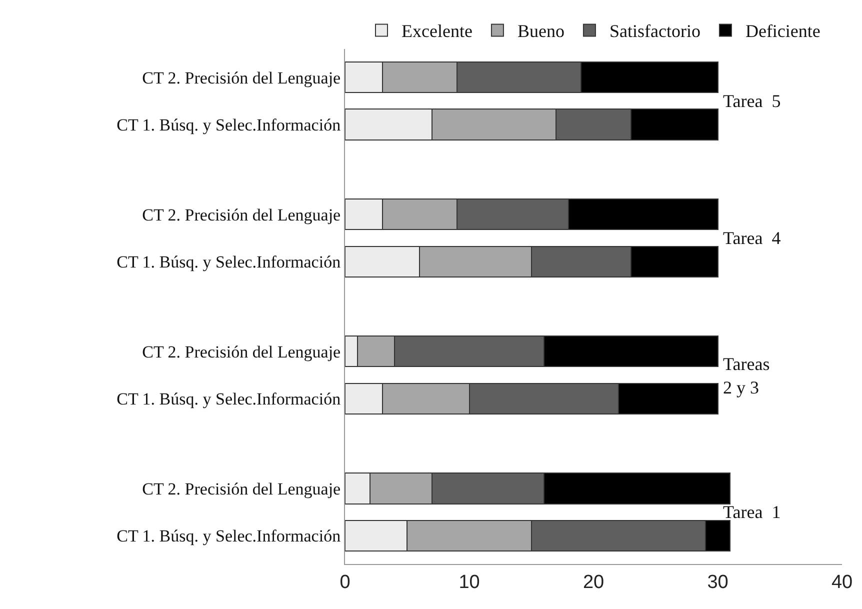 This screenshot has height=609, width=862. What do you see at coordinates (654, 31) in the screenshot?
I see `legend-label: Satisfactorio` at bounding box center [654, 31].